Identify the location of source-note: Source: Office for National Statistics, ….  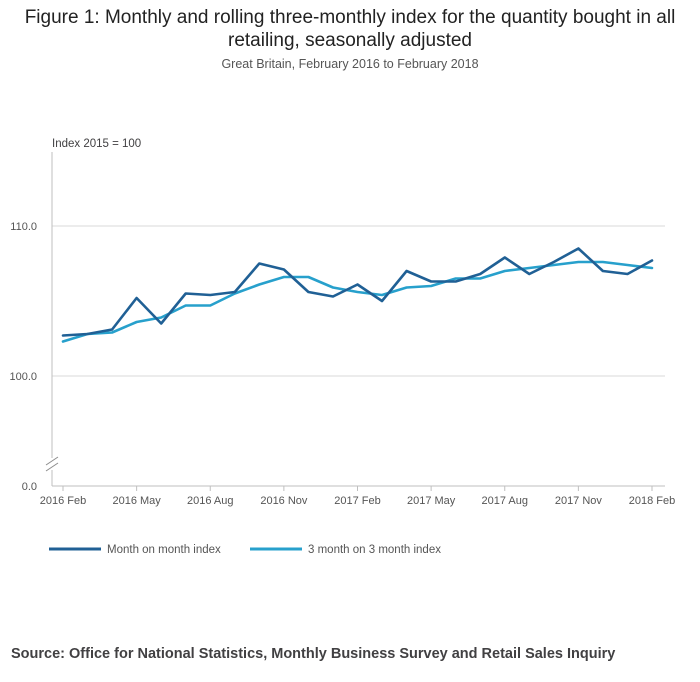
(313, 654).